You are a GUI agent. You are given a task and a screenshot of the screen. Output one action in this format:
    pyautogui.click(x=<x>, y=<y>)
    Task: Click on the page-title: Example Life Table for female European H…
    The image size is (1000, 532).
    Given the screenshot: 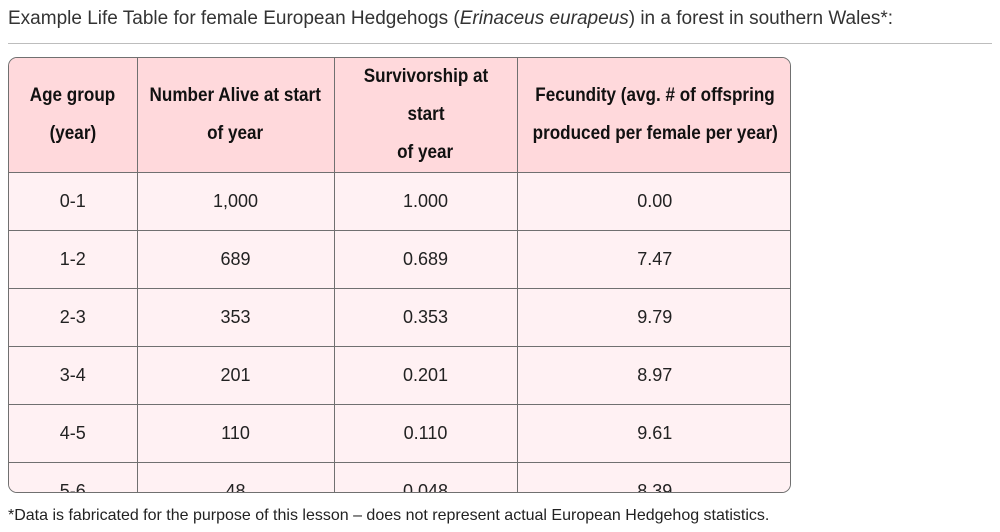 What is the action you would take?
    pyautogui.click(x=450, y=19)
    